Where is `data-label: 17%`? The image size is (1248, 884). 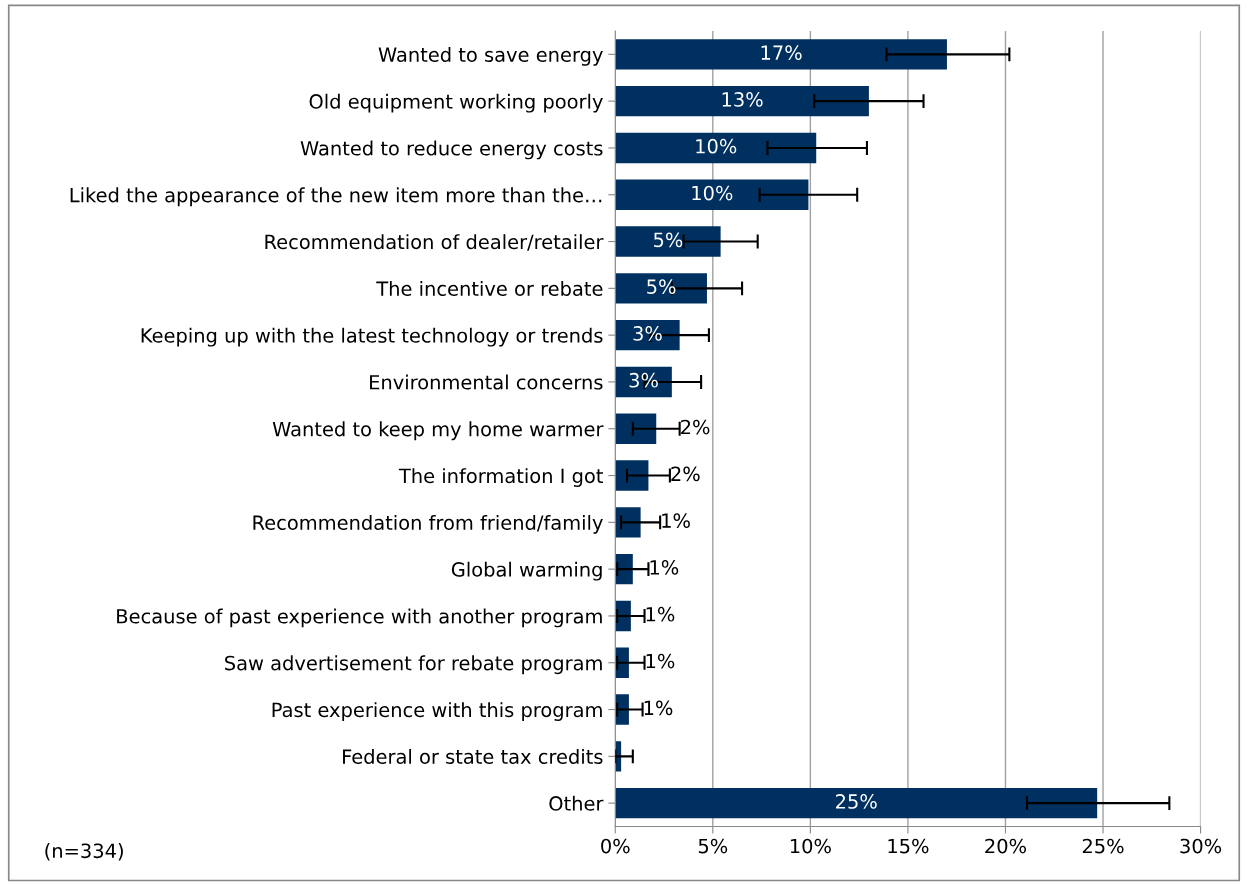 data-label: 17% is located at coordinates (781, 52).